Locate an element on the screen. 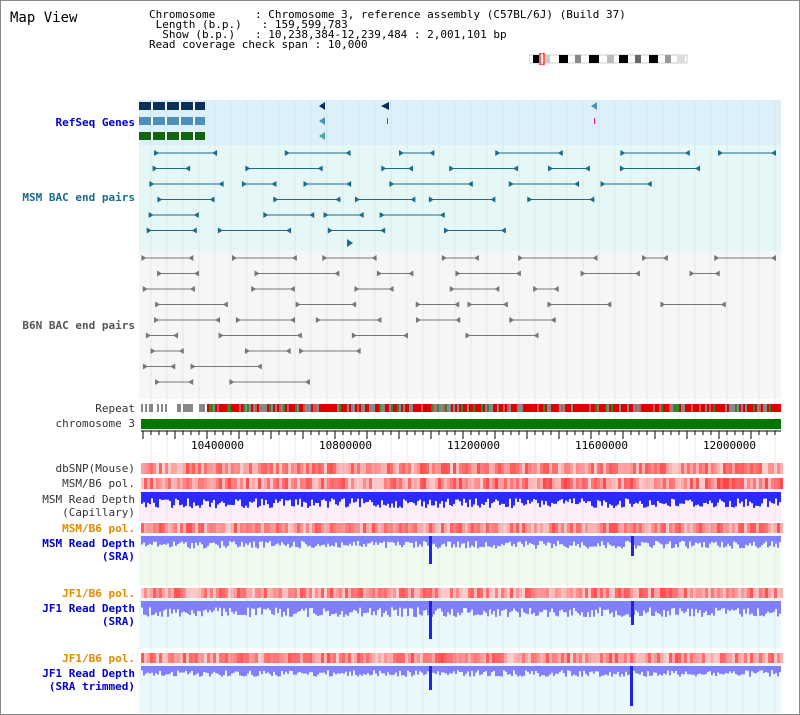 This screenshot has height=715, width=800. msm-bac-label: MSM BAC end pairs is located at coordinates (78, 197).